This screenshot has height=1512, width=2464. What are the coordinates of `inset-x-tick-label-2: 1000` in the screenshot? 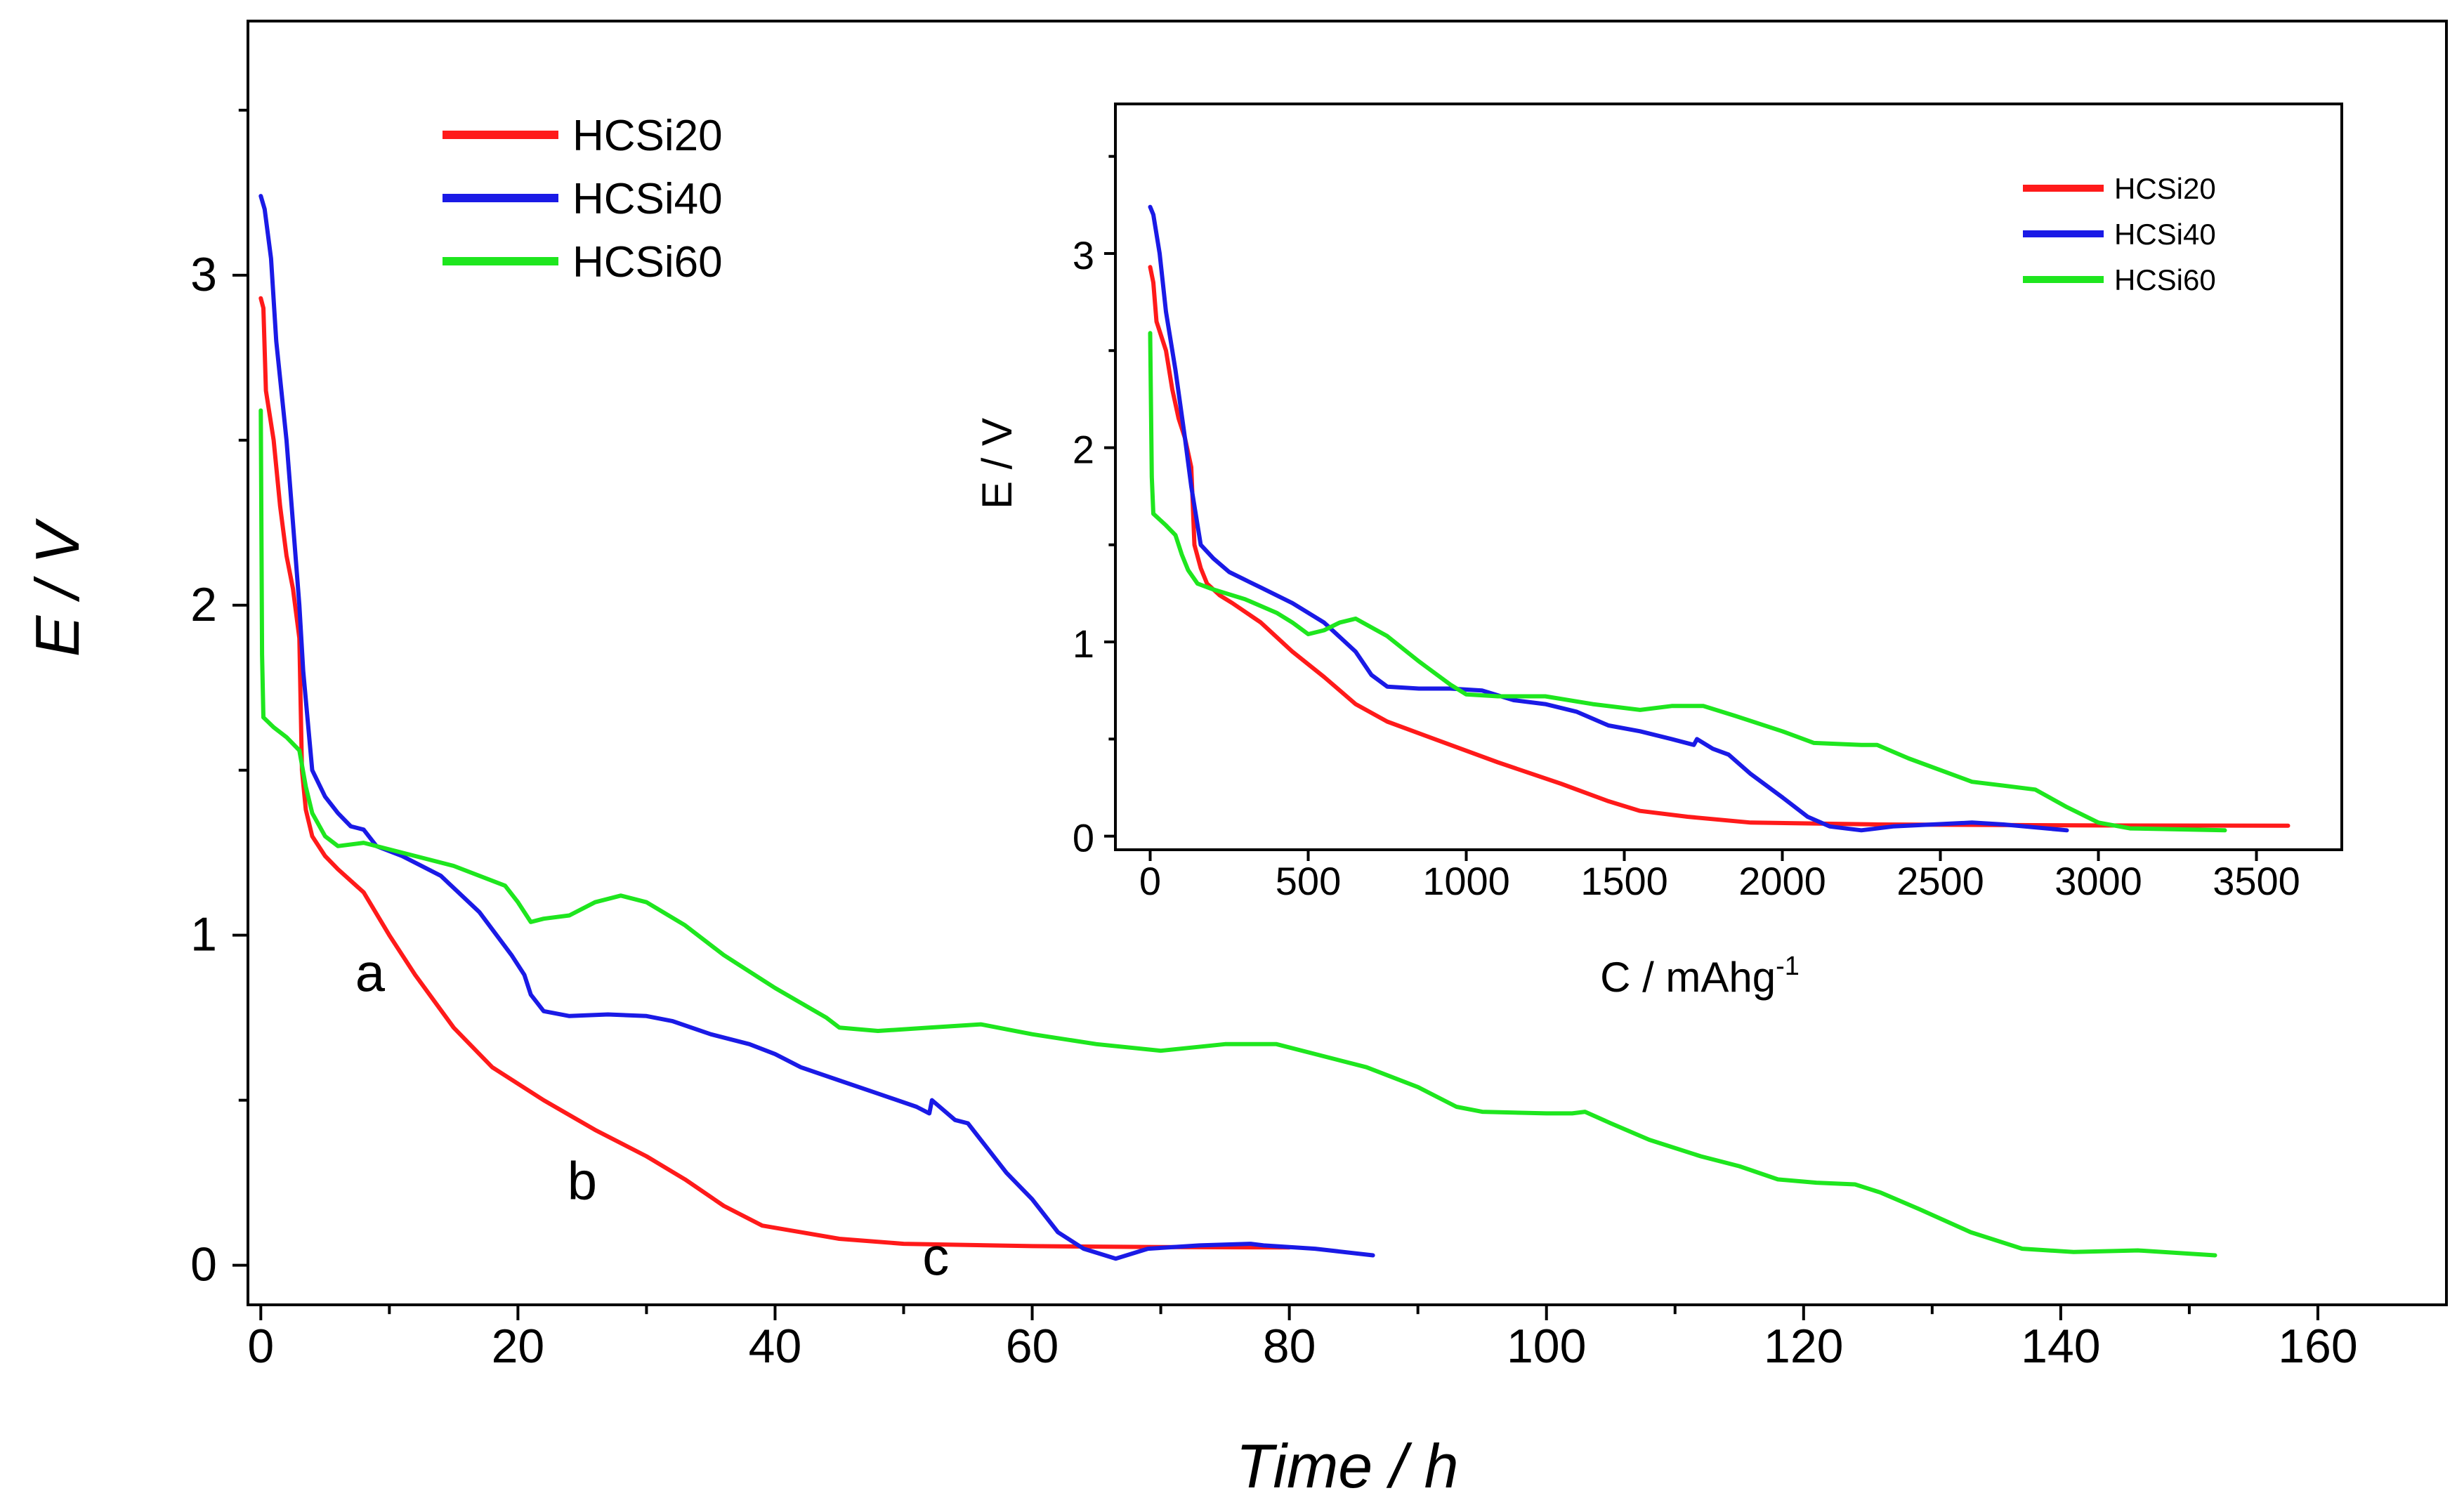 It's located at (1466, 881).